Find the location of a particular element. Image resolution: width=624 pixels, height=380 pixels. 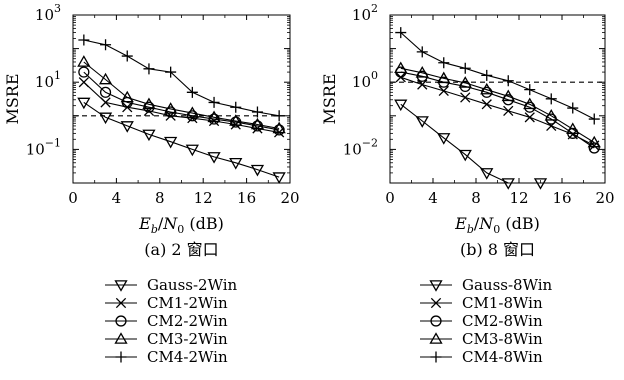

series-CM4-8Win is located at coordinates (497, 76).